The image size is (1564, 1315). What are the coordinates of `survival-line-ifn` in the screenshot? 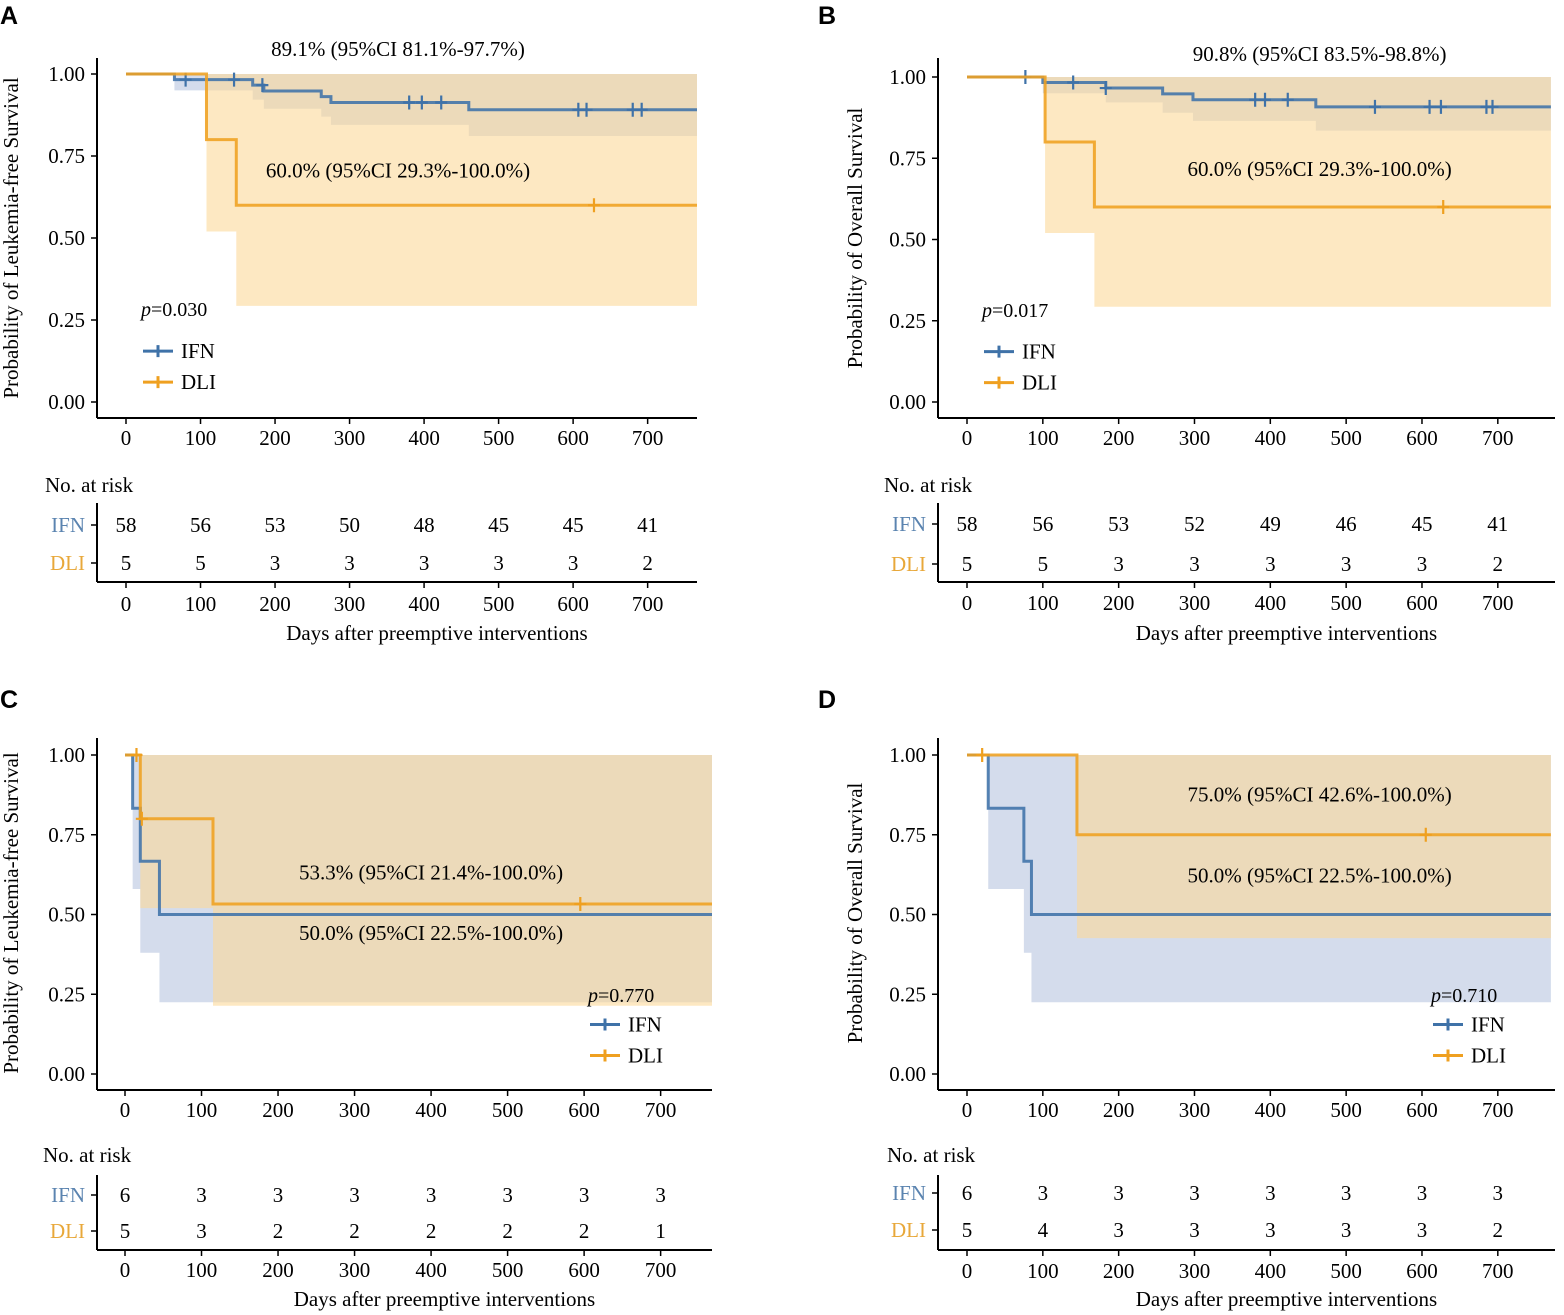 It's located at (418, 834).